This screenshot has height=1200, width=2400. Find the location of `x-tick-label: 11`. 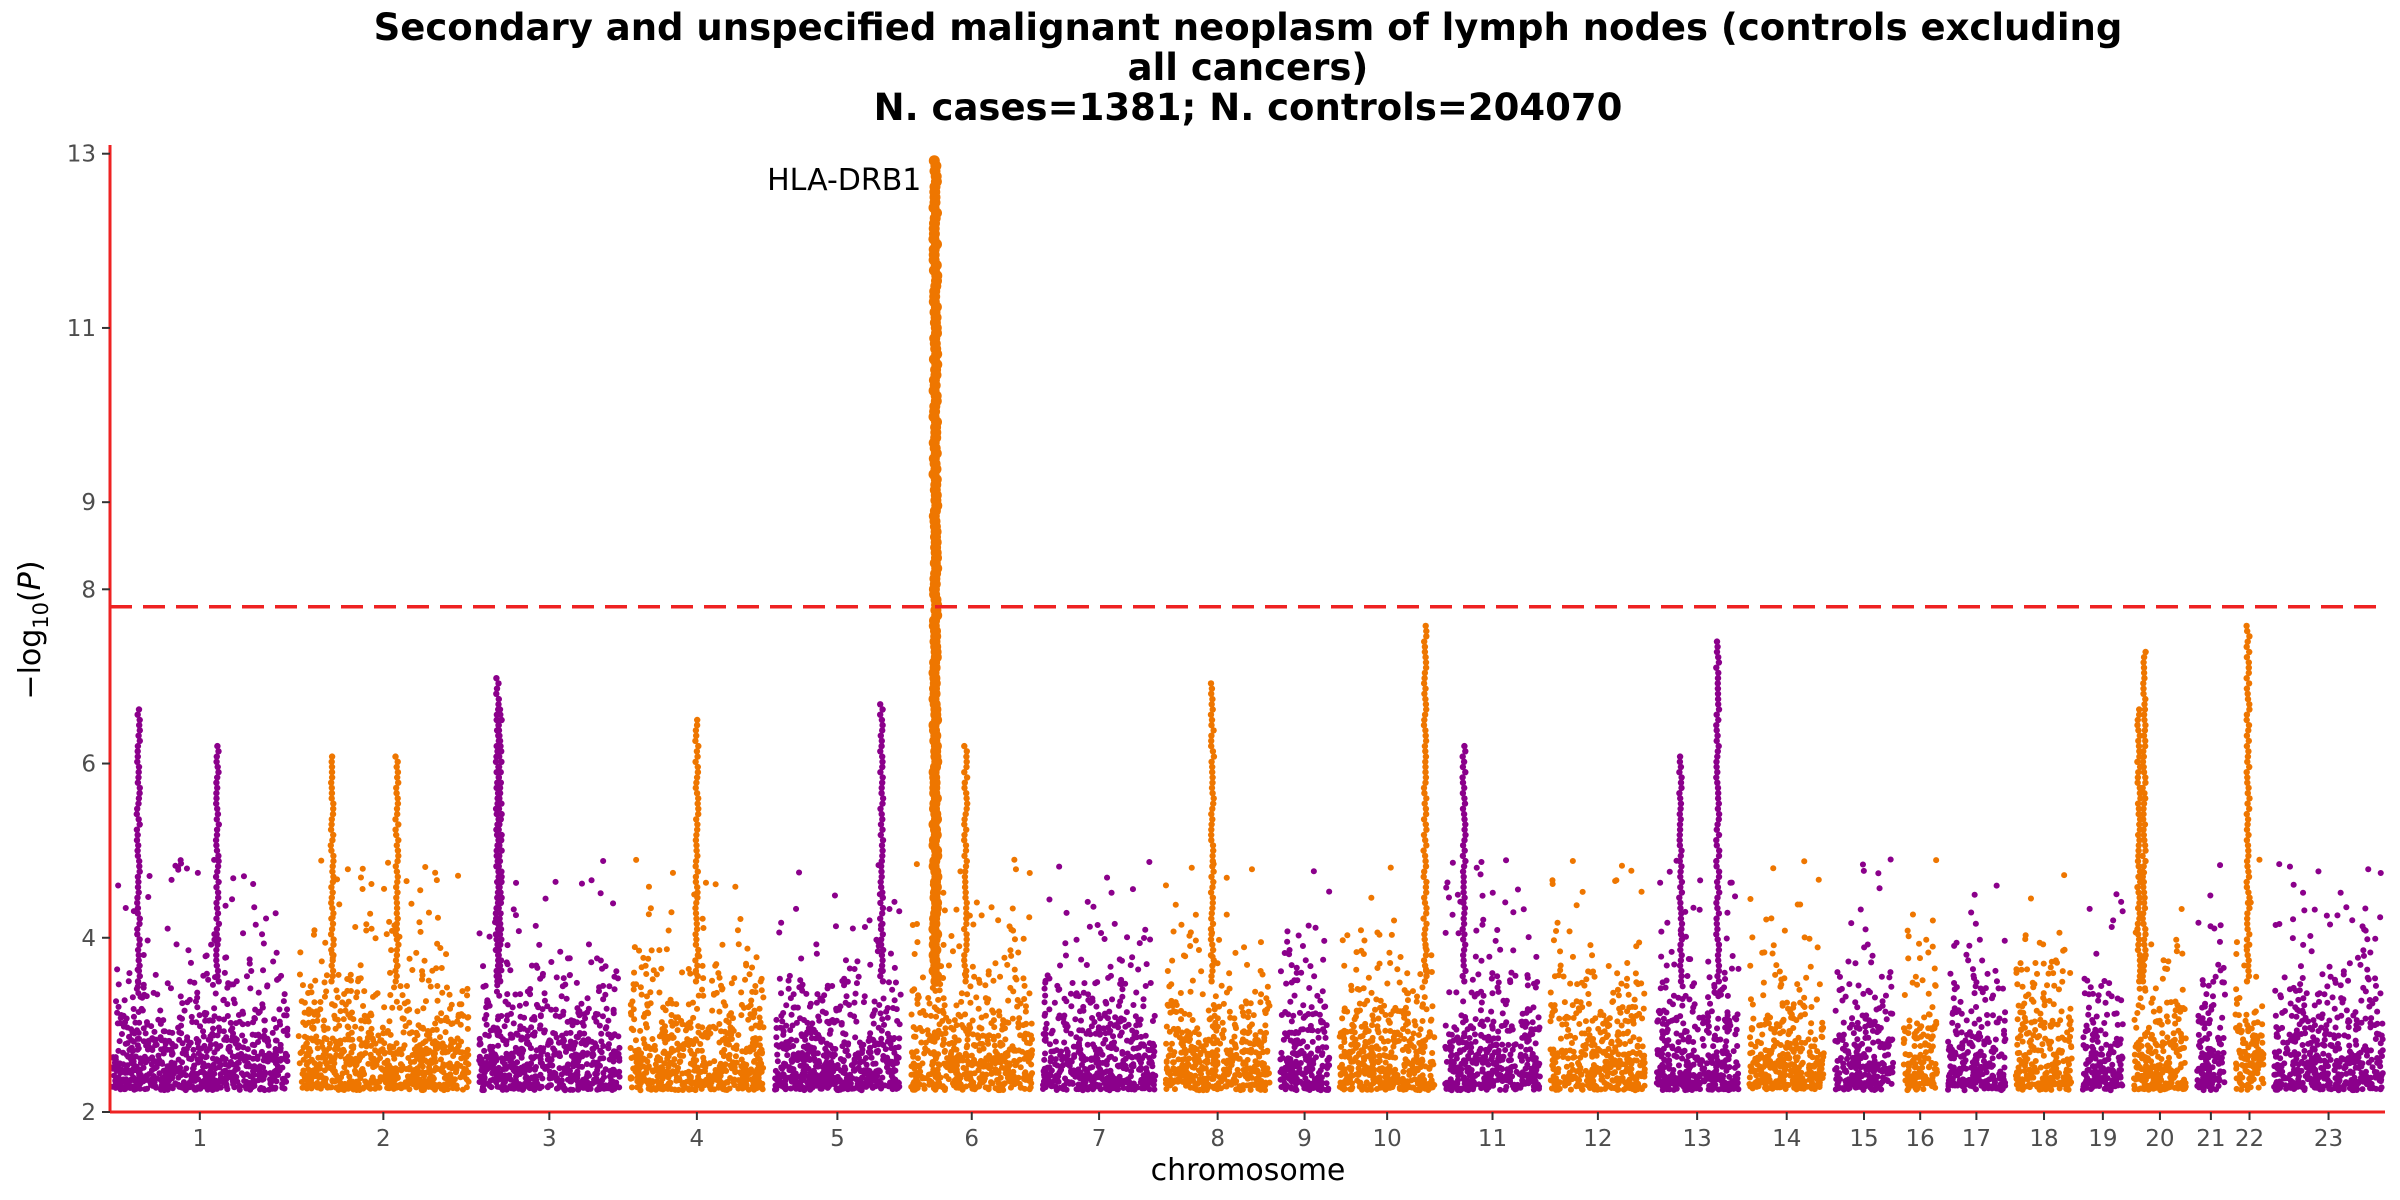

x-tick-label: 11 is located at coordinates (1492, 1139).